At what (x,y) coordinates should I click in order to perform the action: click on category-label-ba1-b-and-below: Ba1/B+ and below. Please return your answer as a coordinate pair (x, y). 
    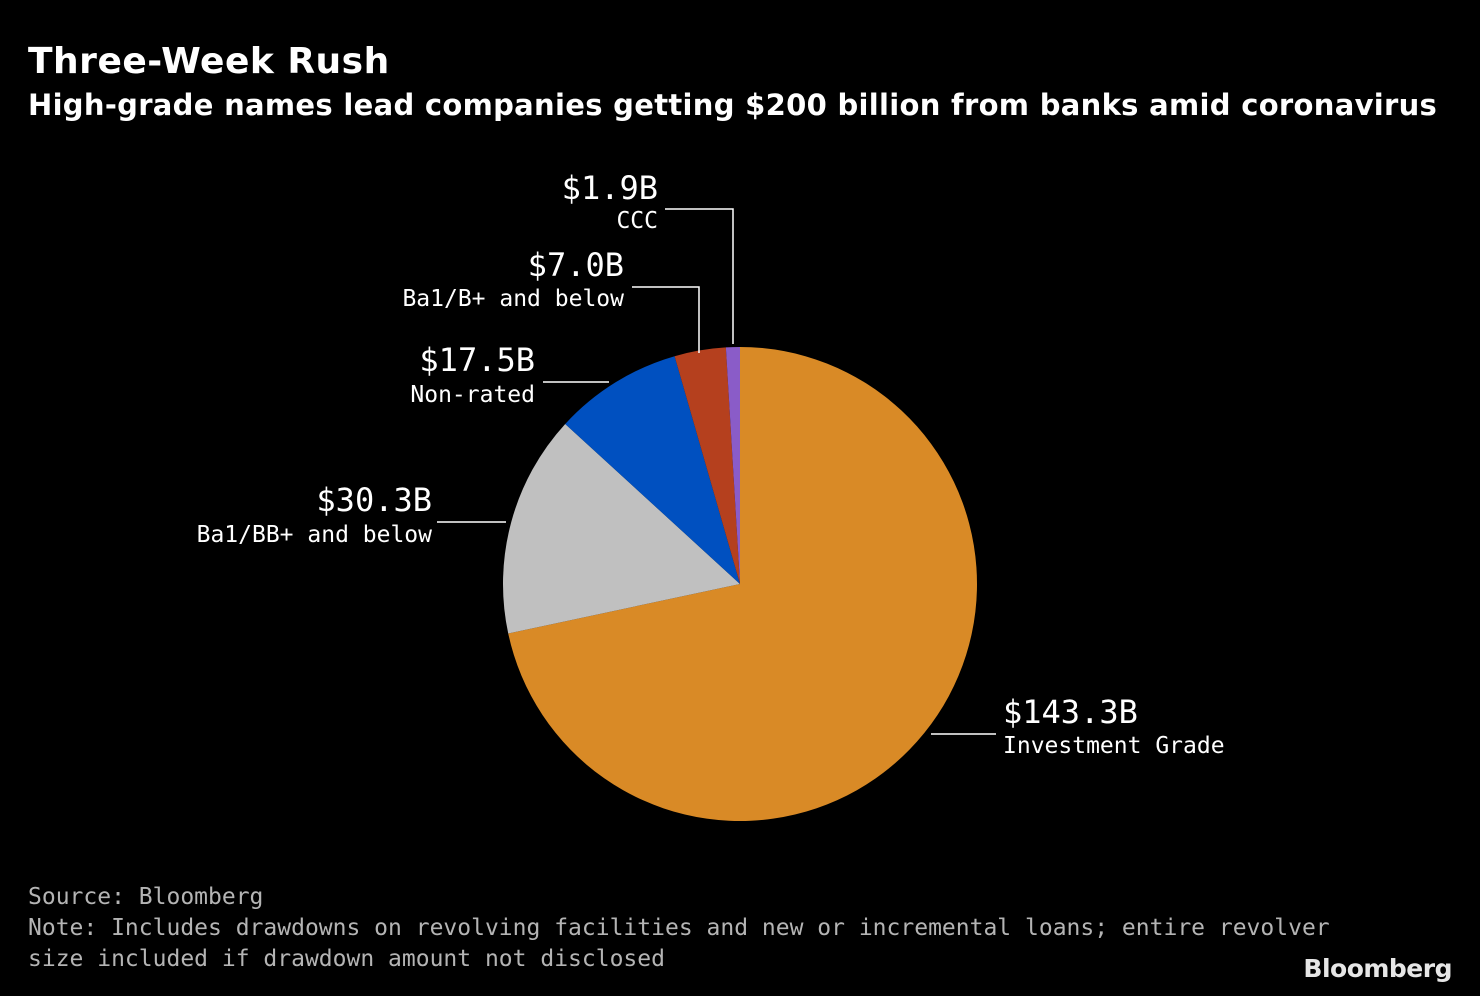
    Looking at the image, I should click on (513, 299).